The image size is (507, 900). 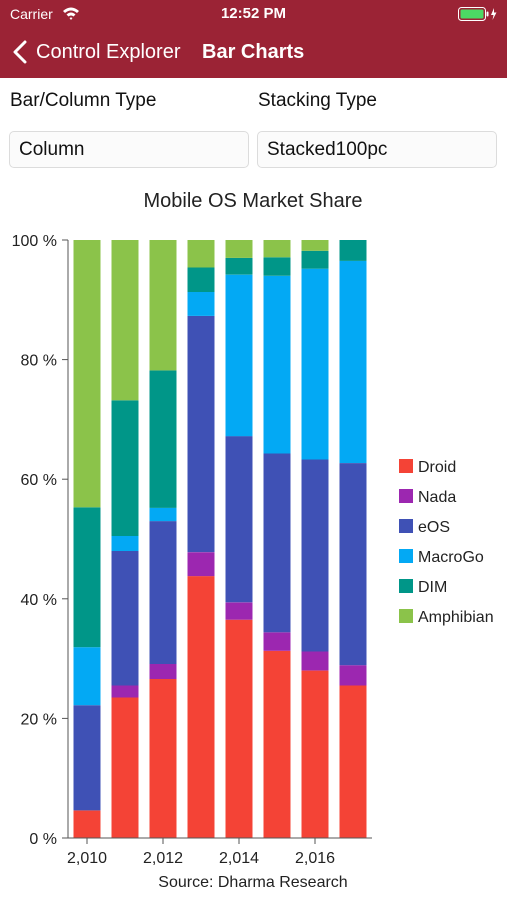 What do you see at coordinates (87, 676) in the screenshot?
I see `bar-macrogo-2010` at bounding box center [87, 676].